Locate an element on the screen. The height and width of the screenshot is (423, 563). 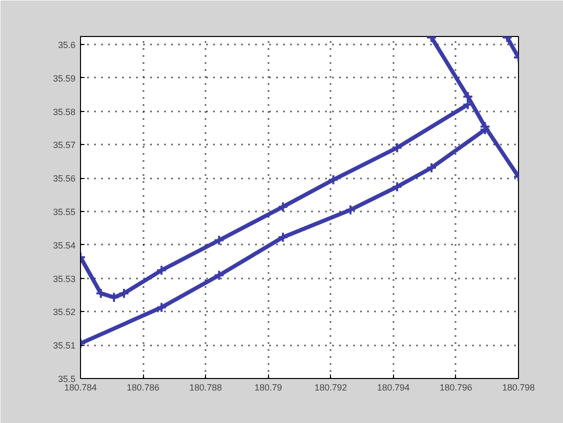
y-tick-label: 35.58 is located at coordinates (64, 111).